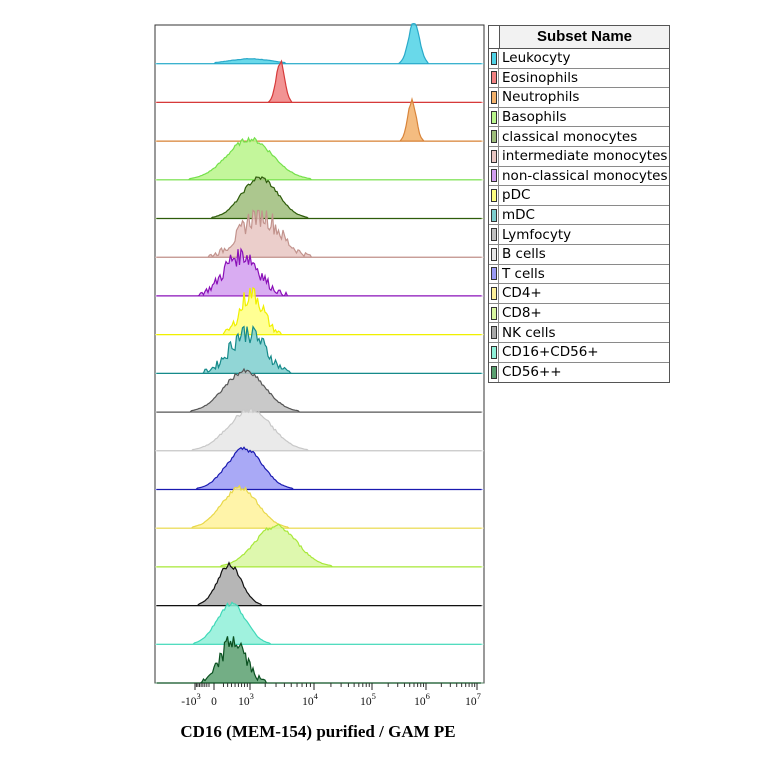 Image resolution: width=764 pixels, height=764 pixels. What do you see at coordinates (319, 390) in the screenshot?
I see `histogram-lymfocyty` at bounding box center [319, 390].